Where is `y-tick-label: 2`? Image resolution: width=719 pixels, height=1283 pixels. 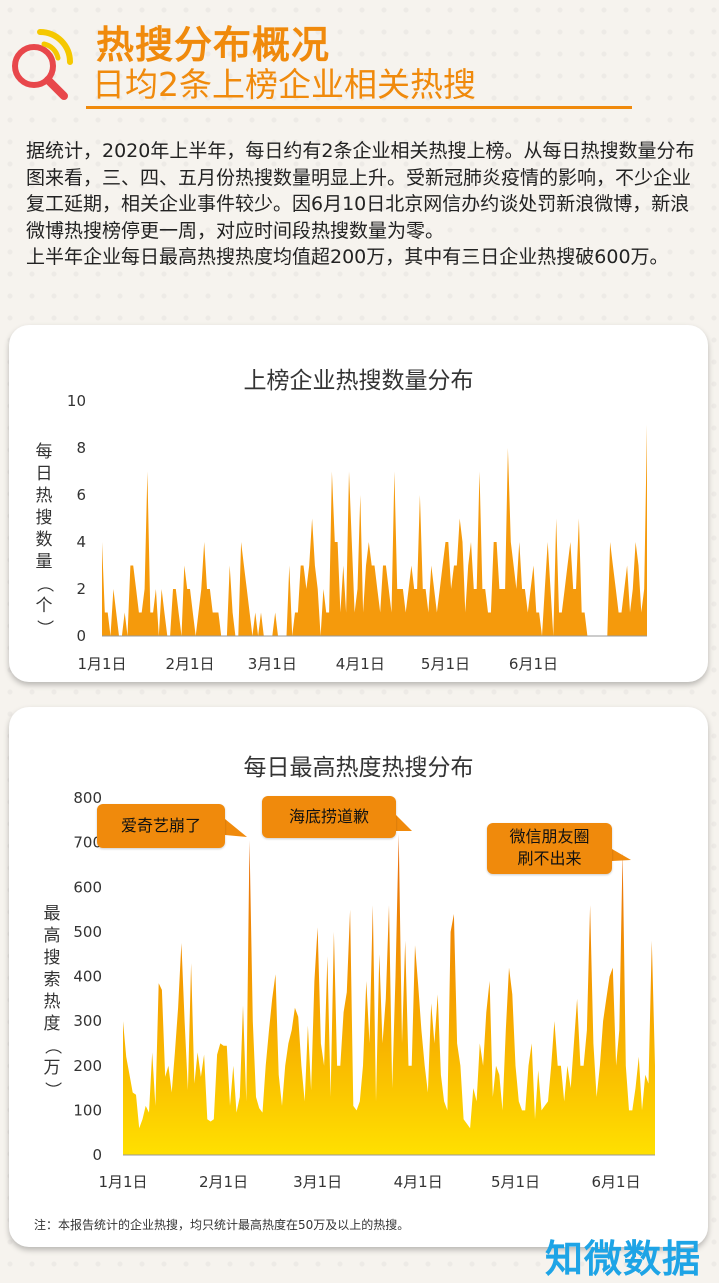
y-tick-label: 2 is located at coordinates (81, 589).